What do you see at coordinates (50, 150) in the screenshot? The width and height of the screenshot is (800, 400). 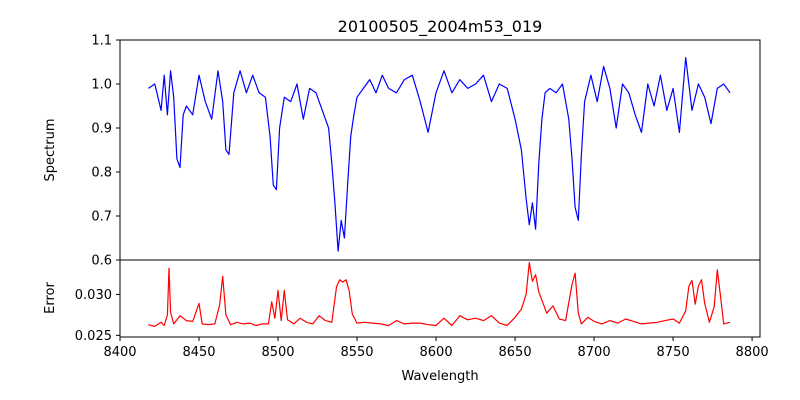 I see `spectrum-y-label: Spectrum` at bounding box center [50, 150].